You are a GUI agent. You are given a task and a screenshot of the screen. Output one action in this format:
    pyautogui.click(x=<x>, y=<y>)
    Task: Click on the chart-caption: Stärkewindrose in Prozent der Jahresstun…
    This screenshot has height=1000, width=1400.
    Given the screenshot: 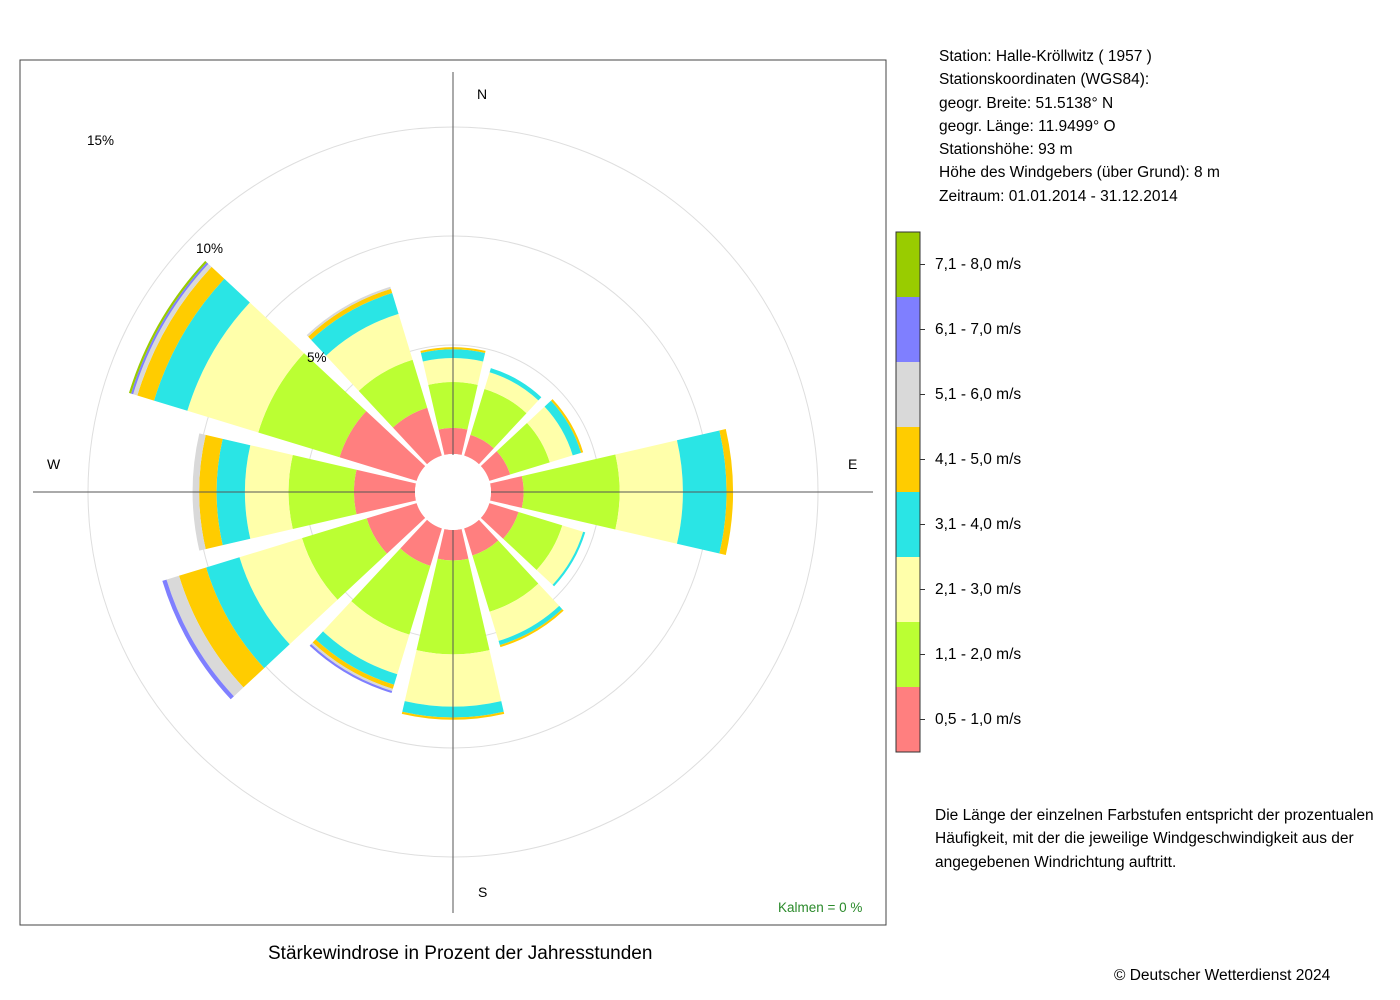 What is the action you would take?
    pyautogui.click(x=460, y=953)
    